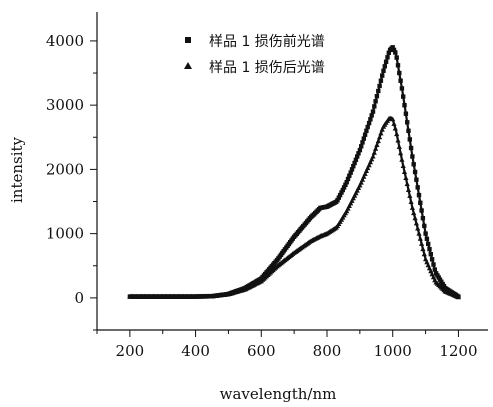  I want to click on y-tick-label-2000: 2000, so click(65, 169).